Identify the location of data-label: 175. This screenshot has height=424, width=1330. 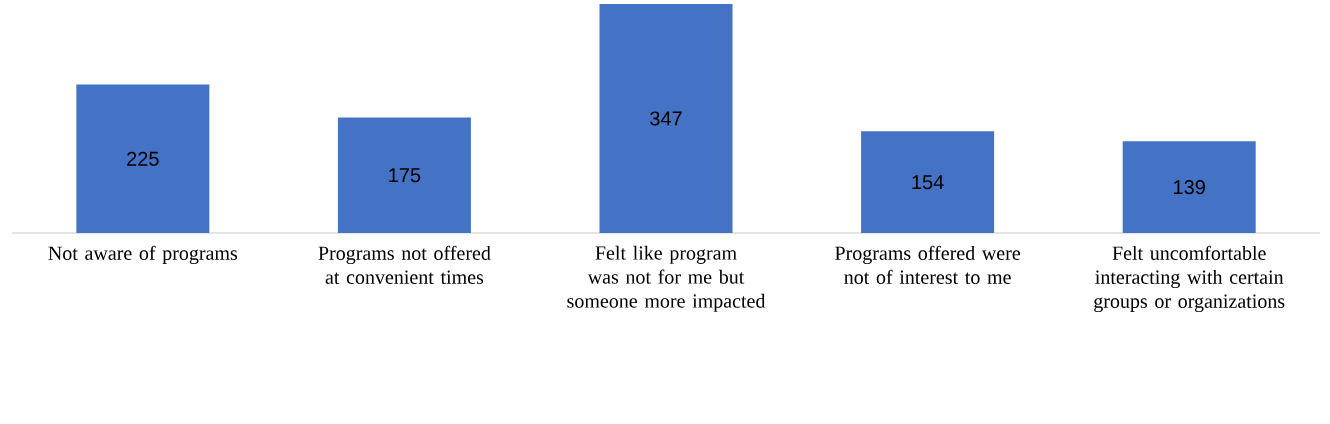
(405, 175).